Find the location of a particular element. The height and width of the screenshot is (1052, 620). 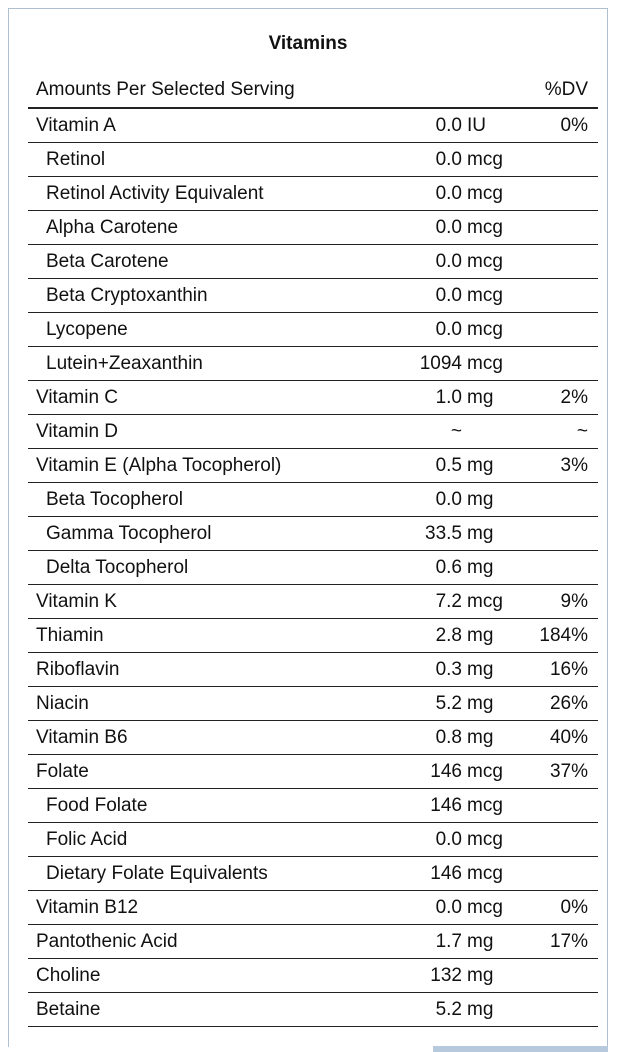

row-name: Lycopene is located at coordinates (87, 329).